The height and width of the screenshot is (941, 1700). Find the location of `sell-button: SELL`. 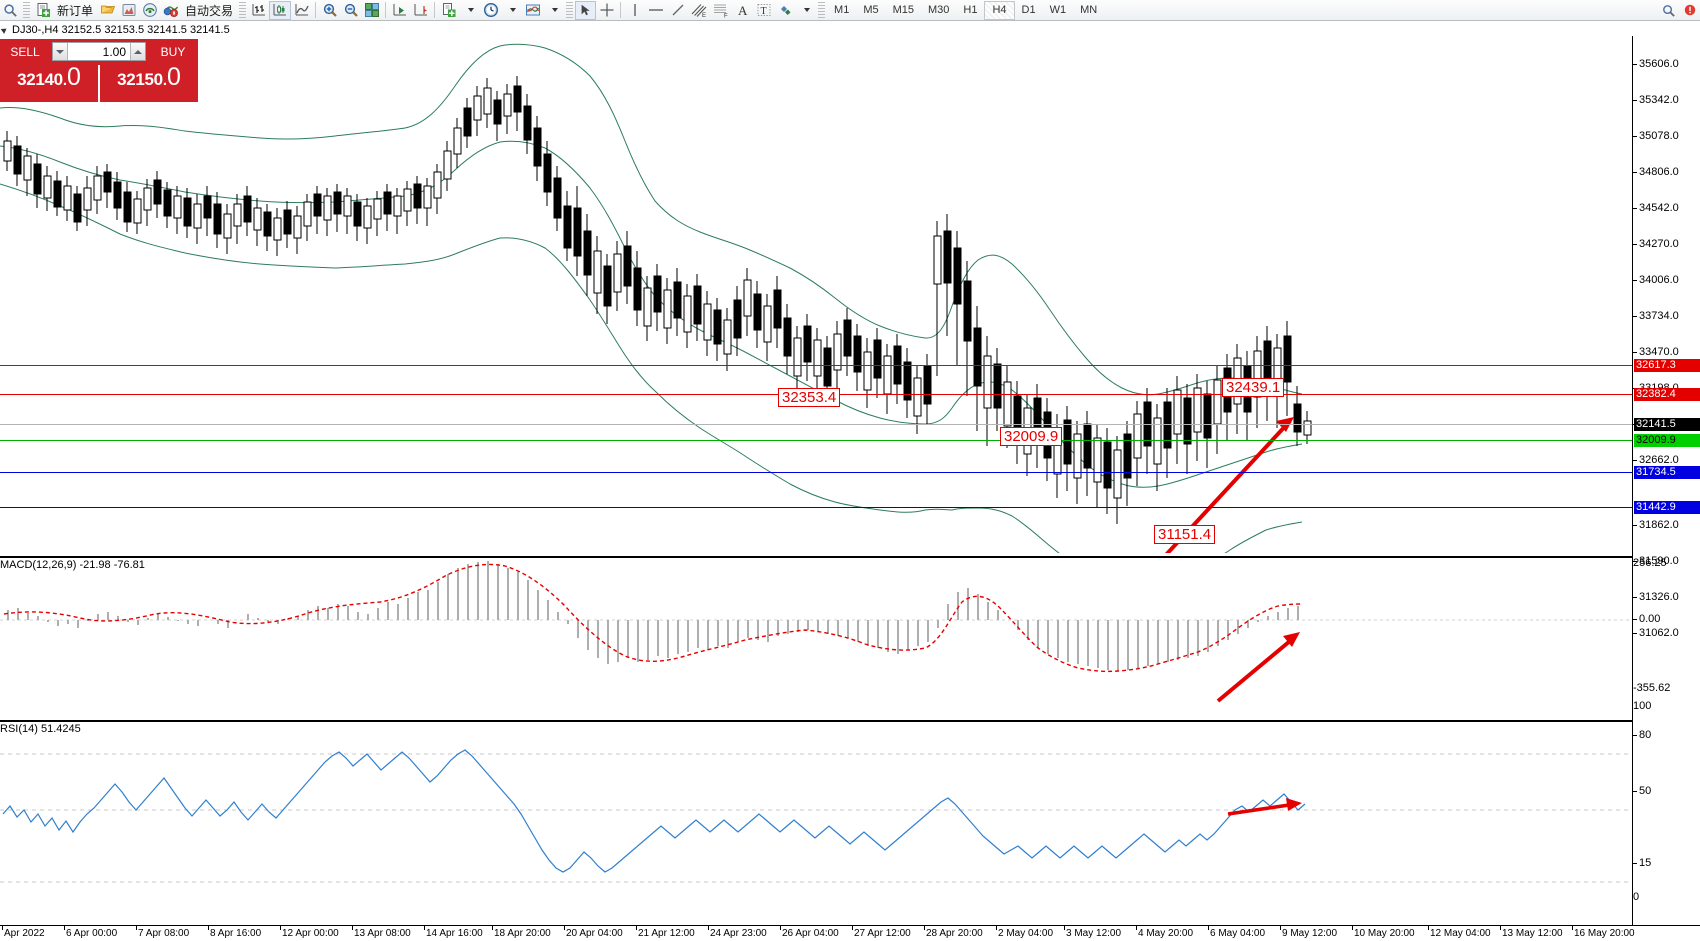

sell-button: SELL is located at coordinates (25, 52).